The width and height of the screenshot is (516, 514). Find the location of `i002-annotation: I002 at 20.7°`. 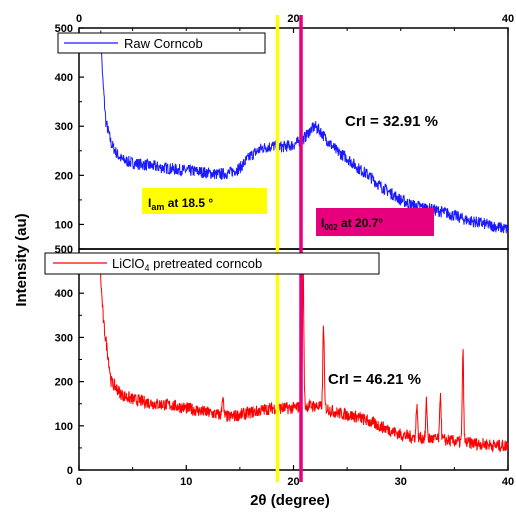

i002-annotation: I002 at 20.7° is located at coordinates (375, 222).